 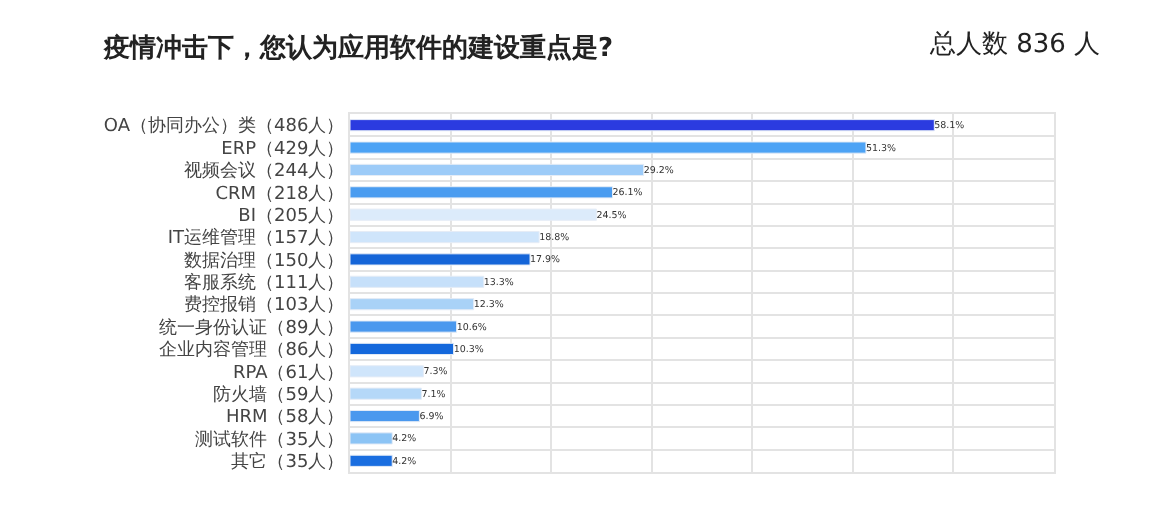 I want to click on y-tick-label: BI（205人）, so click(x=291, y=215).